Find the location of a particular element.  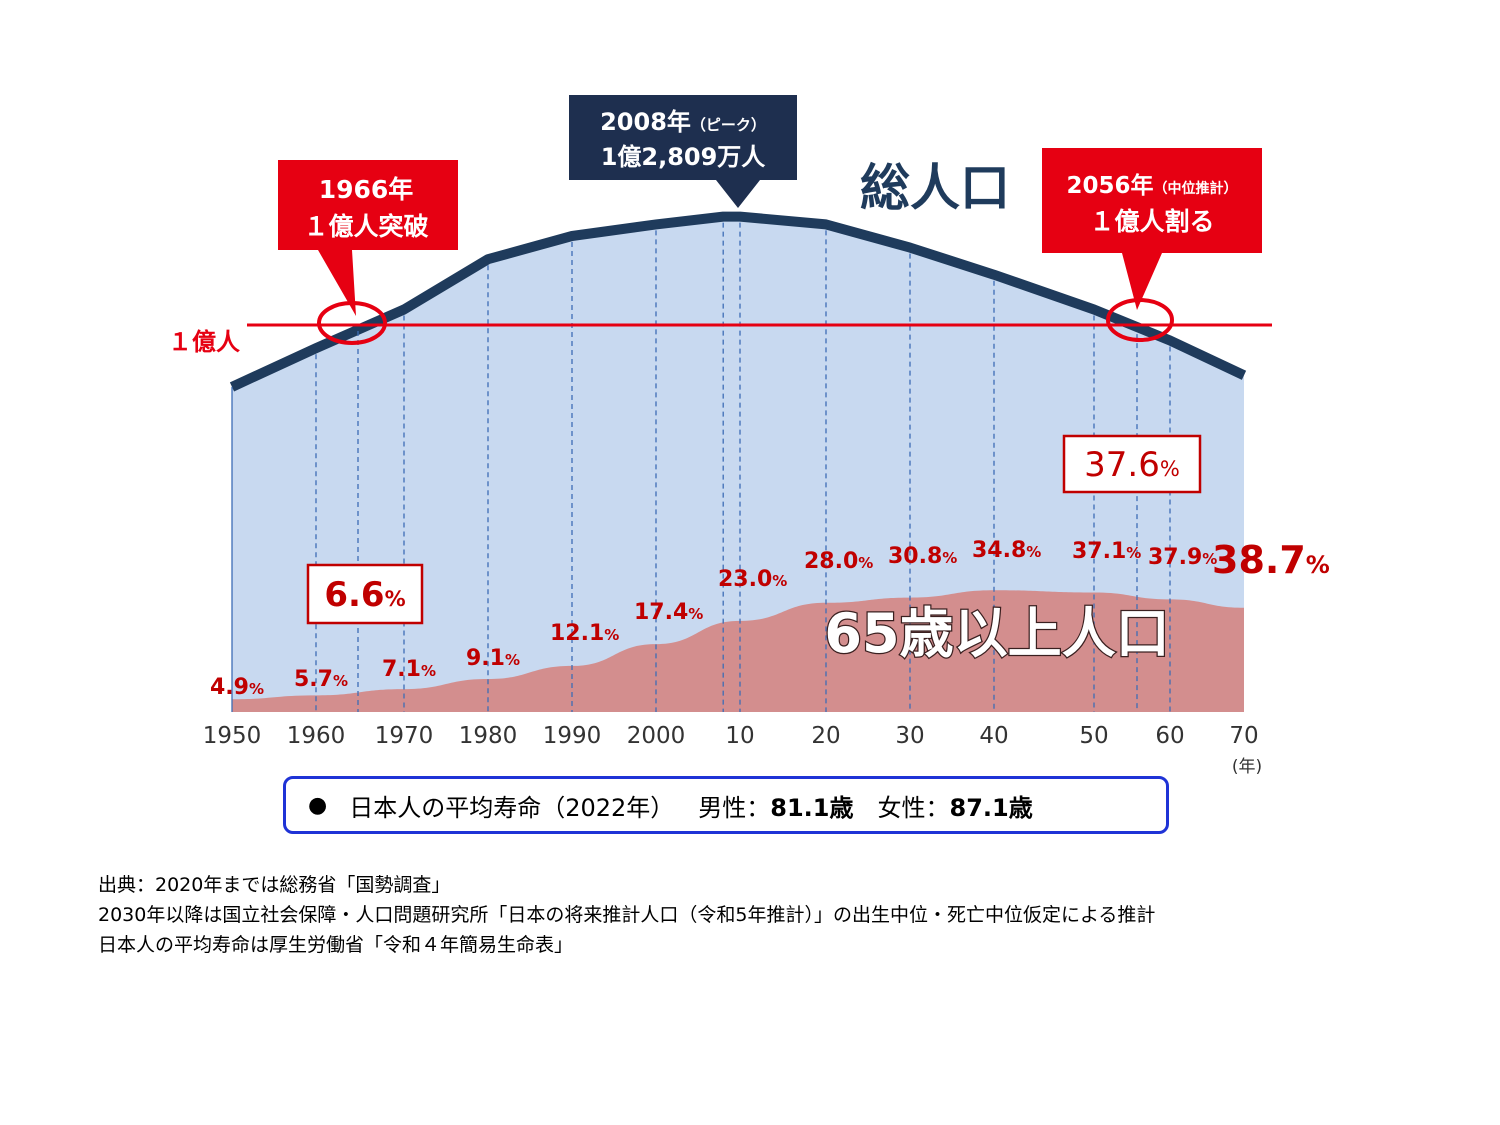

boxed-percent-2056-suffix: % is located at coordinates (1170, 469).